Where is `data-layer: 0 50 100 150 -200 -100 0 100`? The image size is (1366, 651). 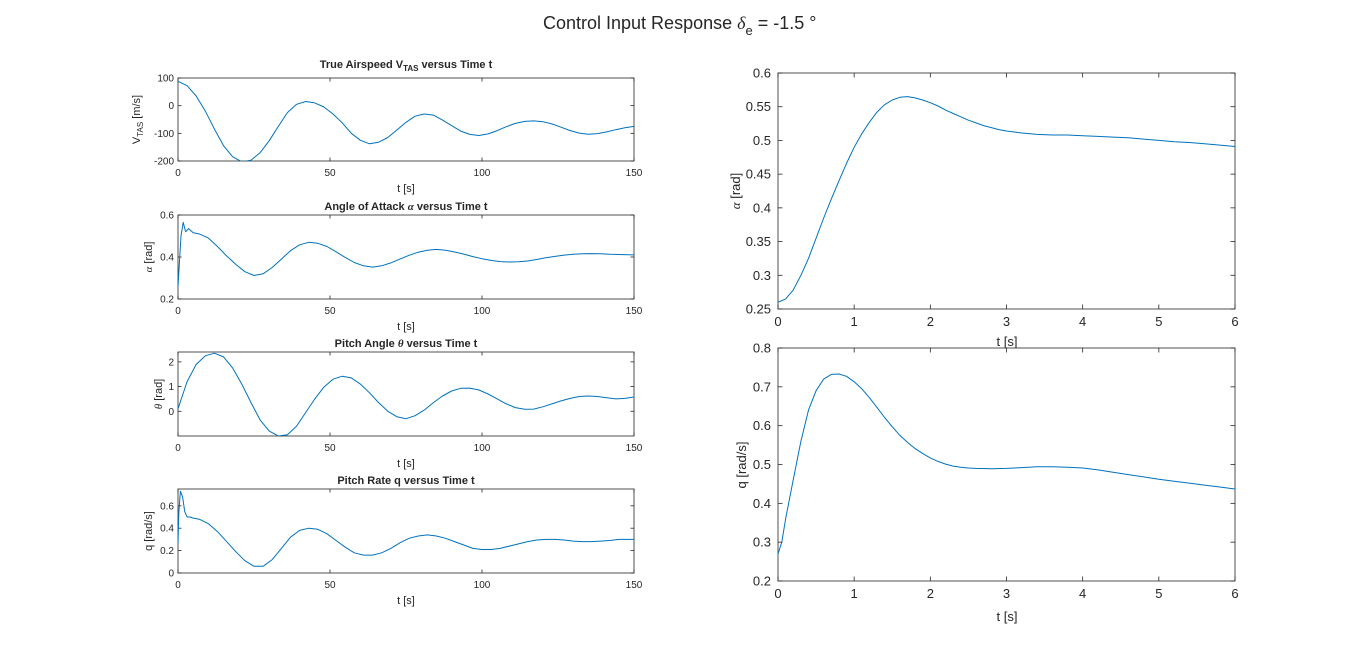 data-layer: 0 50 100 150 -200 -100 0 100 is located at coordinates (398, 127).